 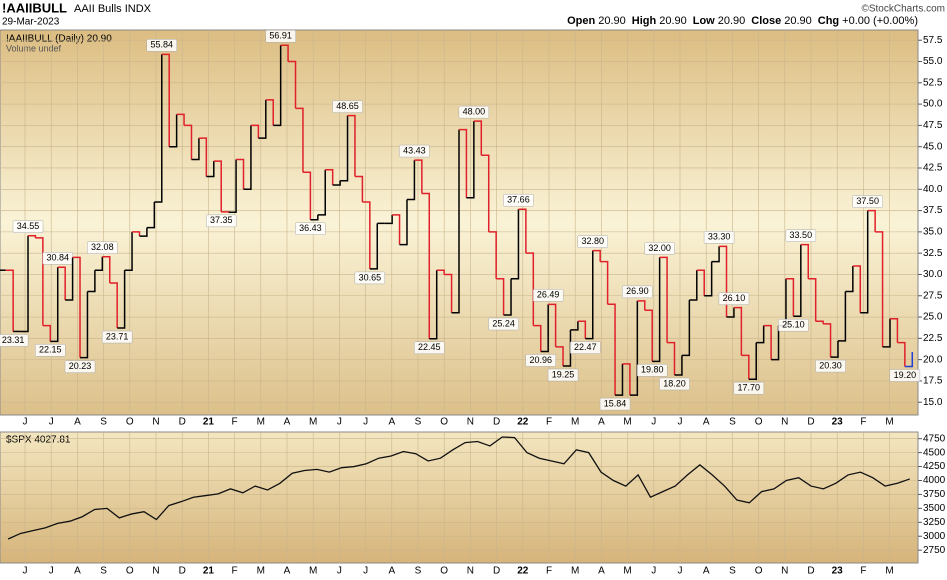 I want to click on value-label: 20.23, so click(x=80, y=366).